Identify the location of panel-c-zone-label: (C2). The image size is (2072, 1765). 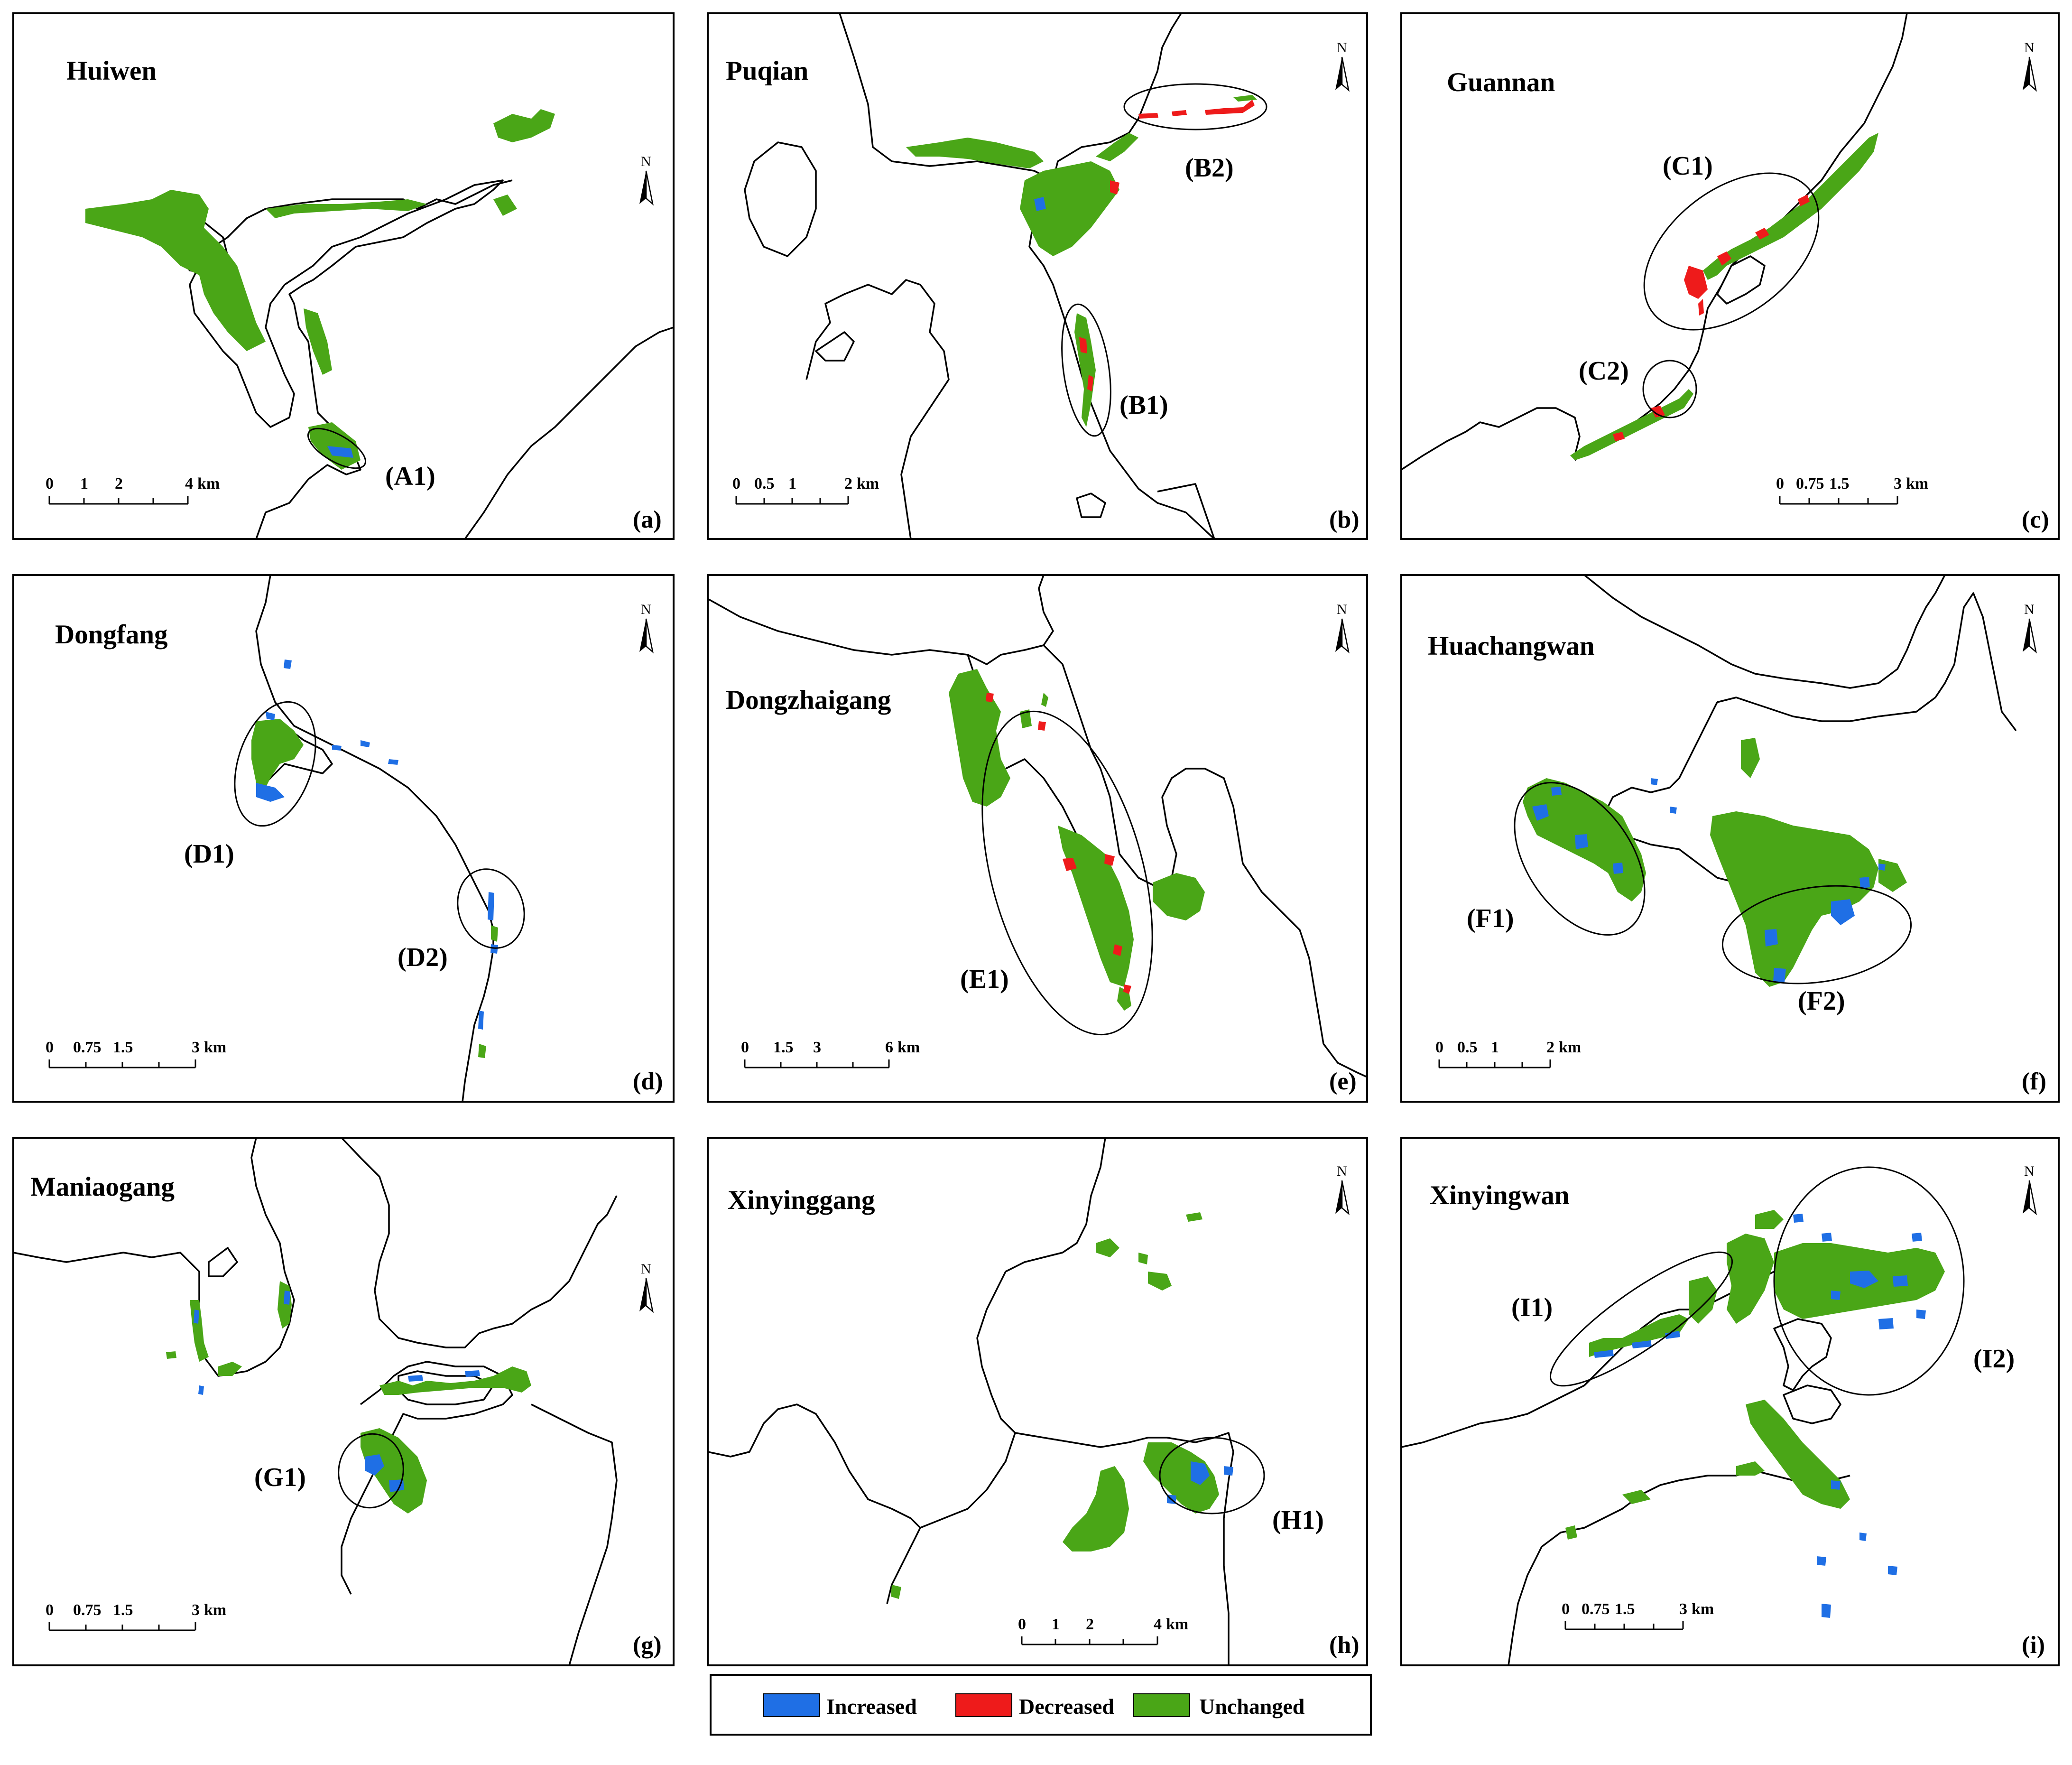
(1604, 371).